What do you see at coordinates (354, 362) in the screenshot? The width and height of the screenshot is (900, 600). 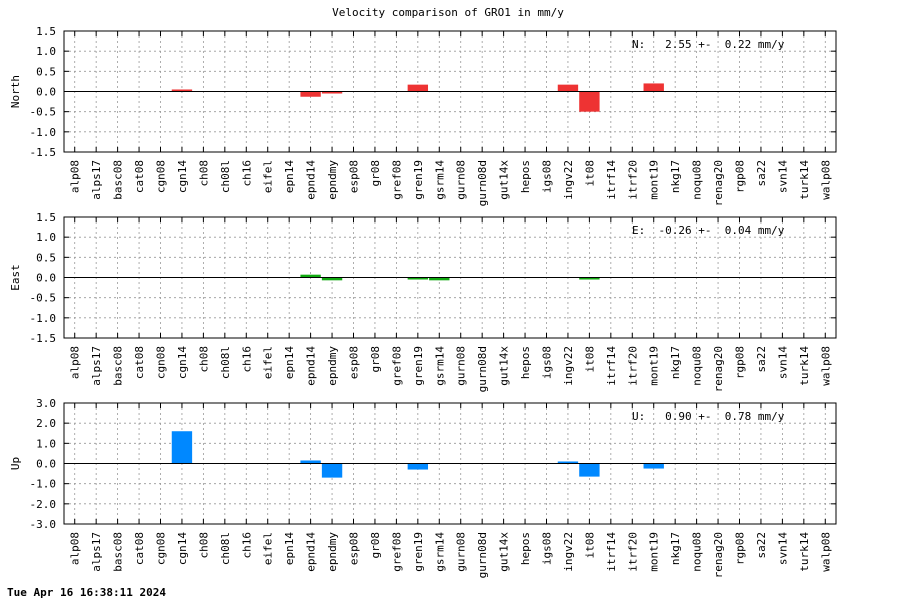 I see `x-tick-label: esp08` at bounding box center [354, 362].